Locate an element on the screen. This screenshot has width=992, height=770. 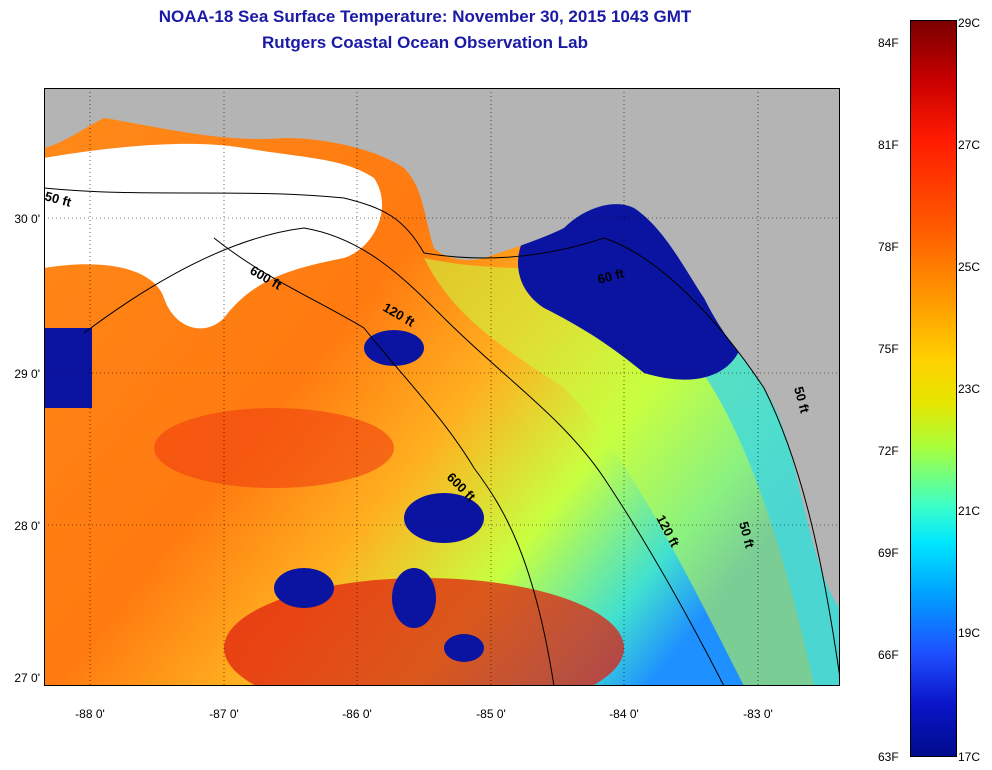
warm-core is located at coordinates (424, 632).